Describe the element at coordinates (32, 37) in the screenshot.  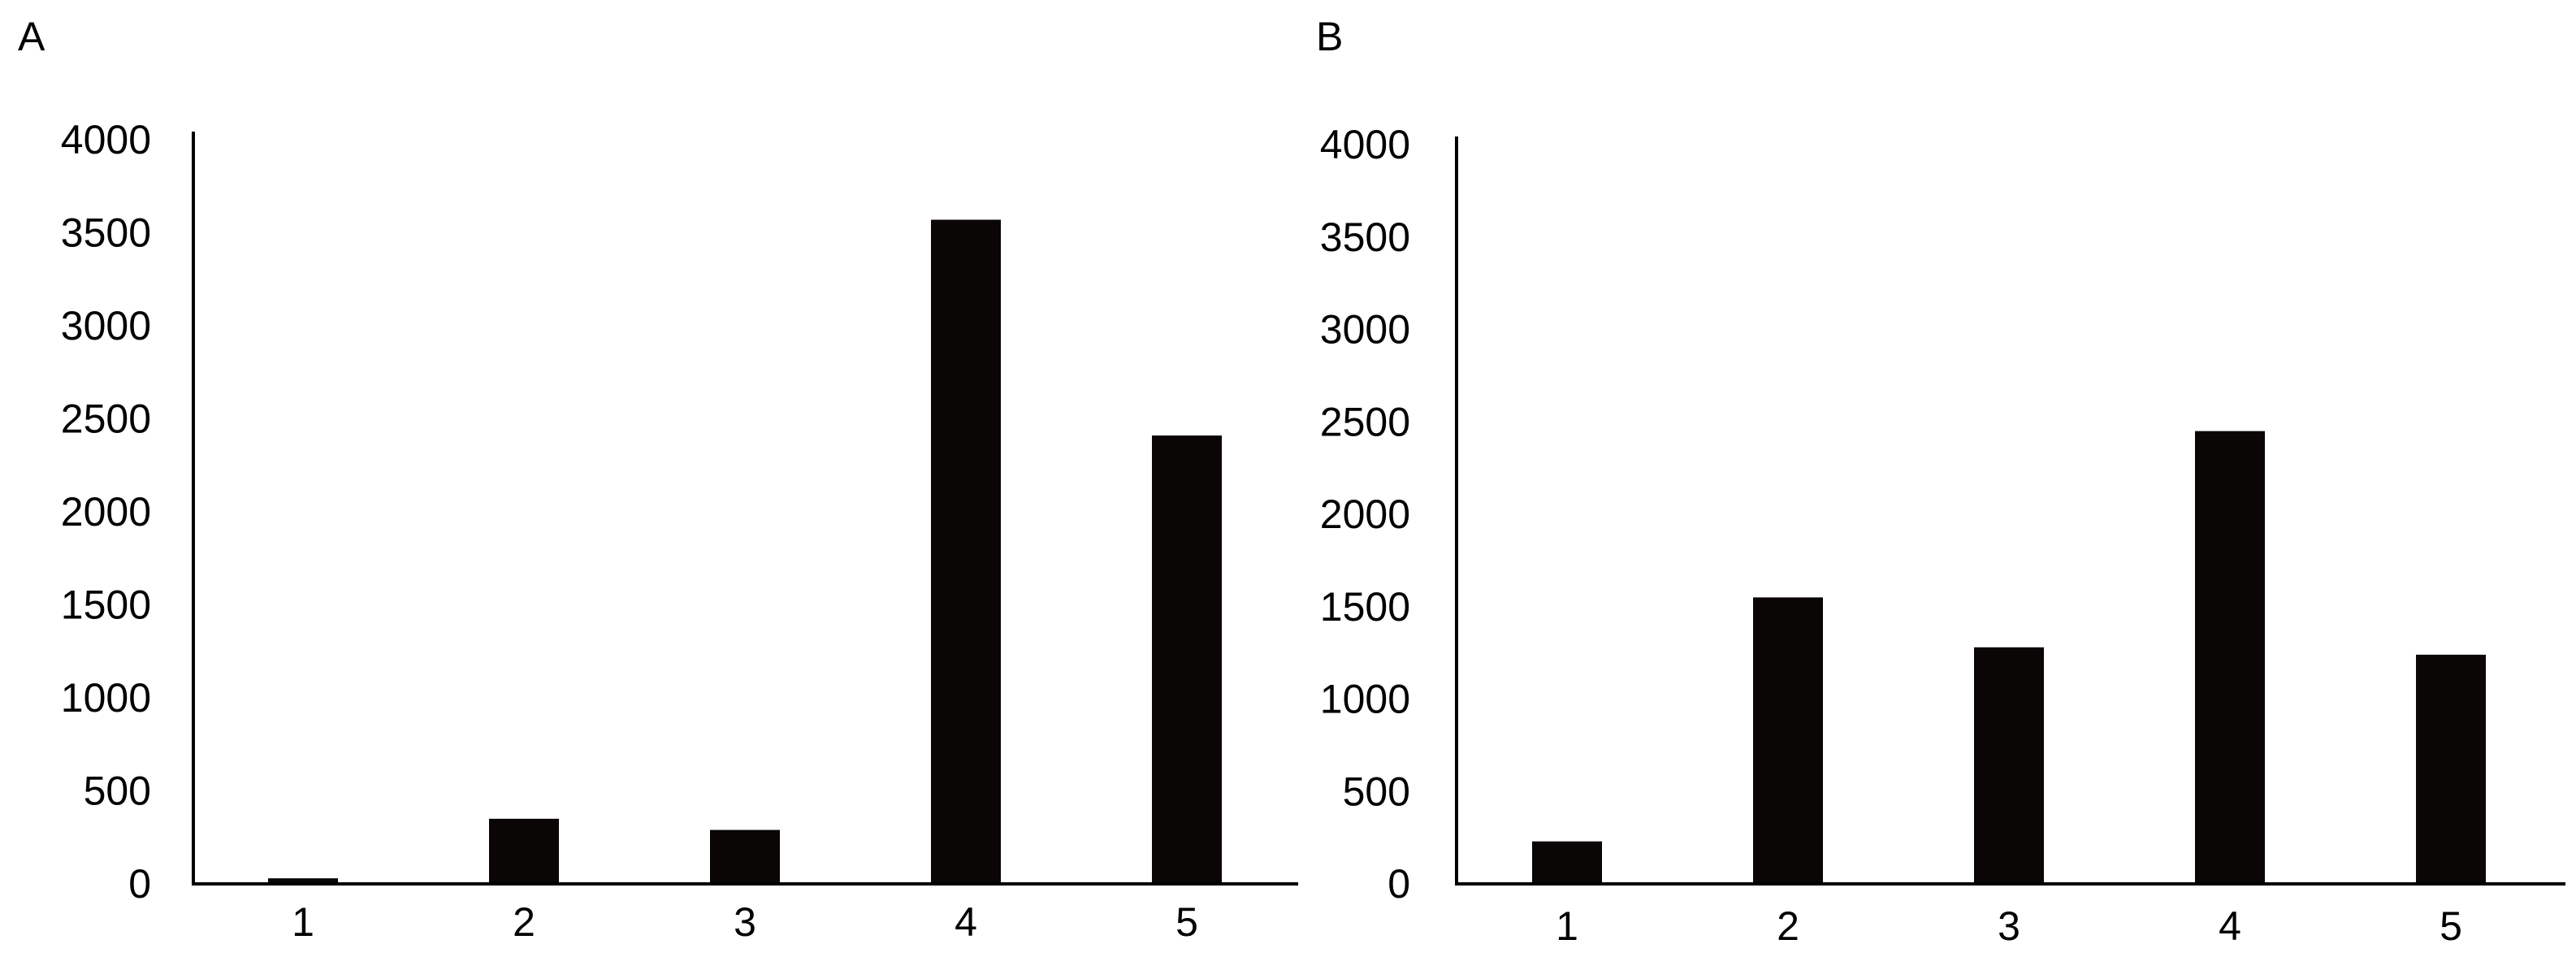
I see `panel-label-a: A` at that location.